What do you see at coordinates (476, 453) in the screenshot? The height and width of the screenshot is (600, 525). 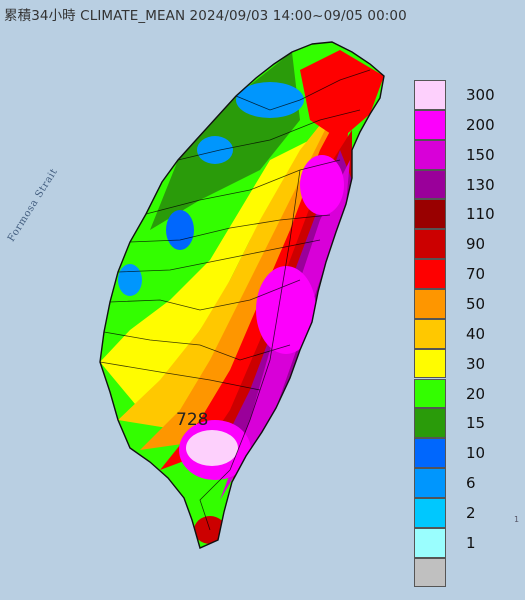 I see `legend-label: 10` at bounding box center [476, 453].